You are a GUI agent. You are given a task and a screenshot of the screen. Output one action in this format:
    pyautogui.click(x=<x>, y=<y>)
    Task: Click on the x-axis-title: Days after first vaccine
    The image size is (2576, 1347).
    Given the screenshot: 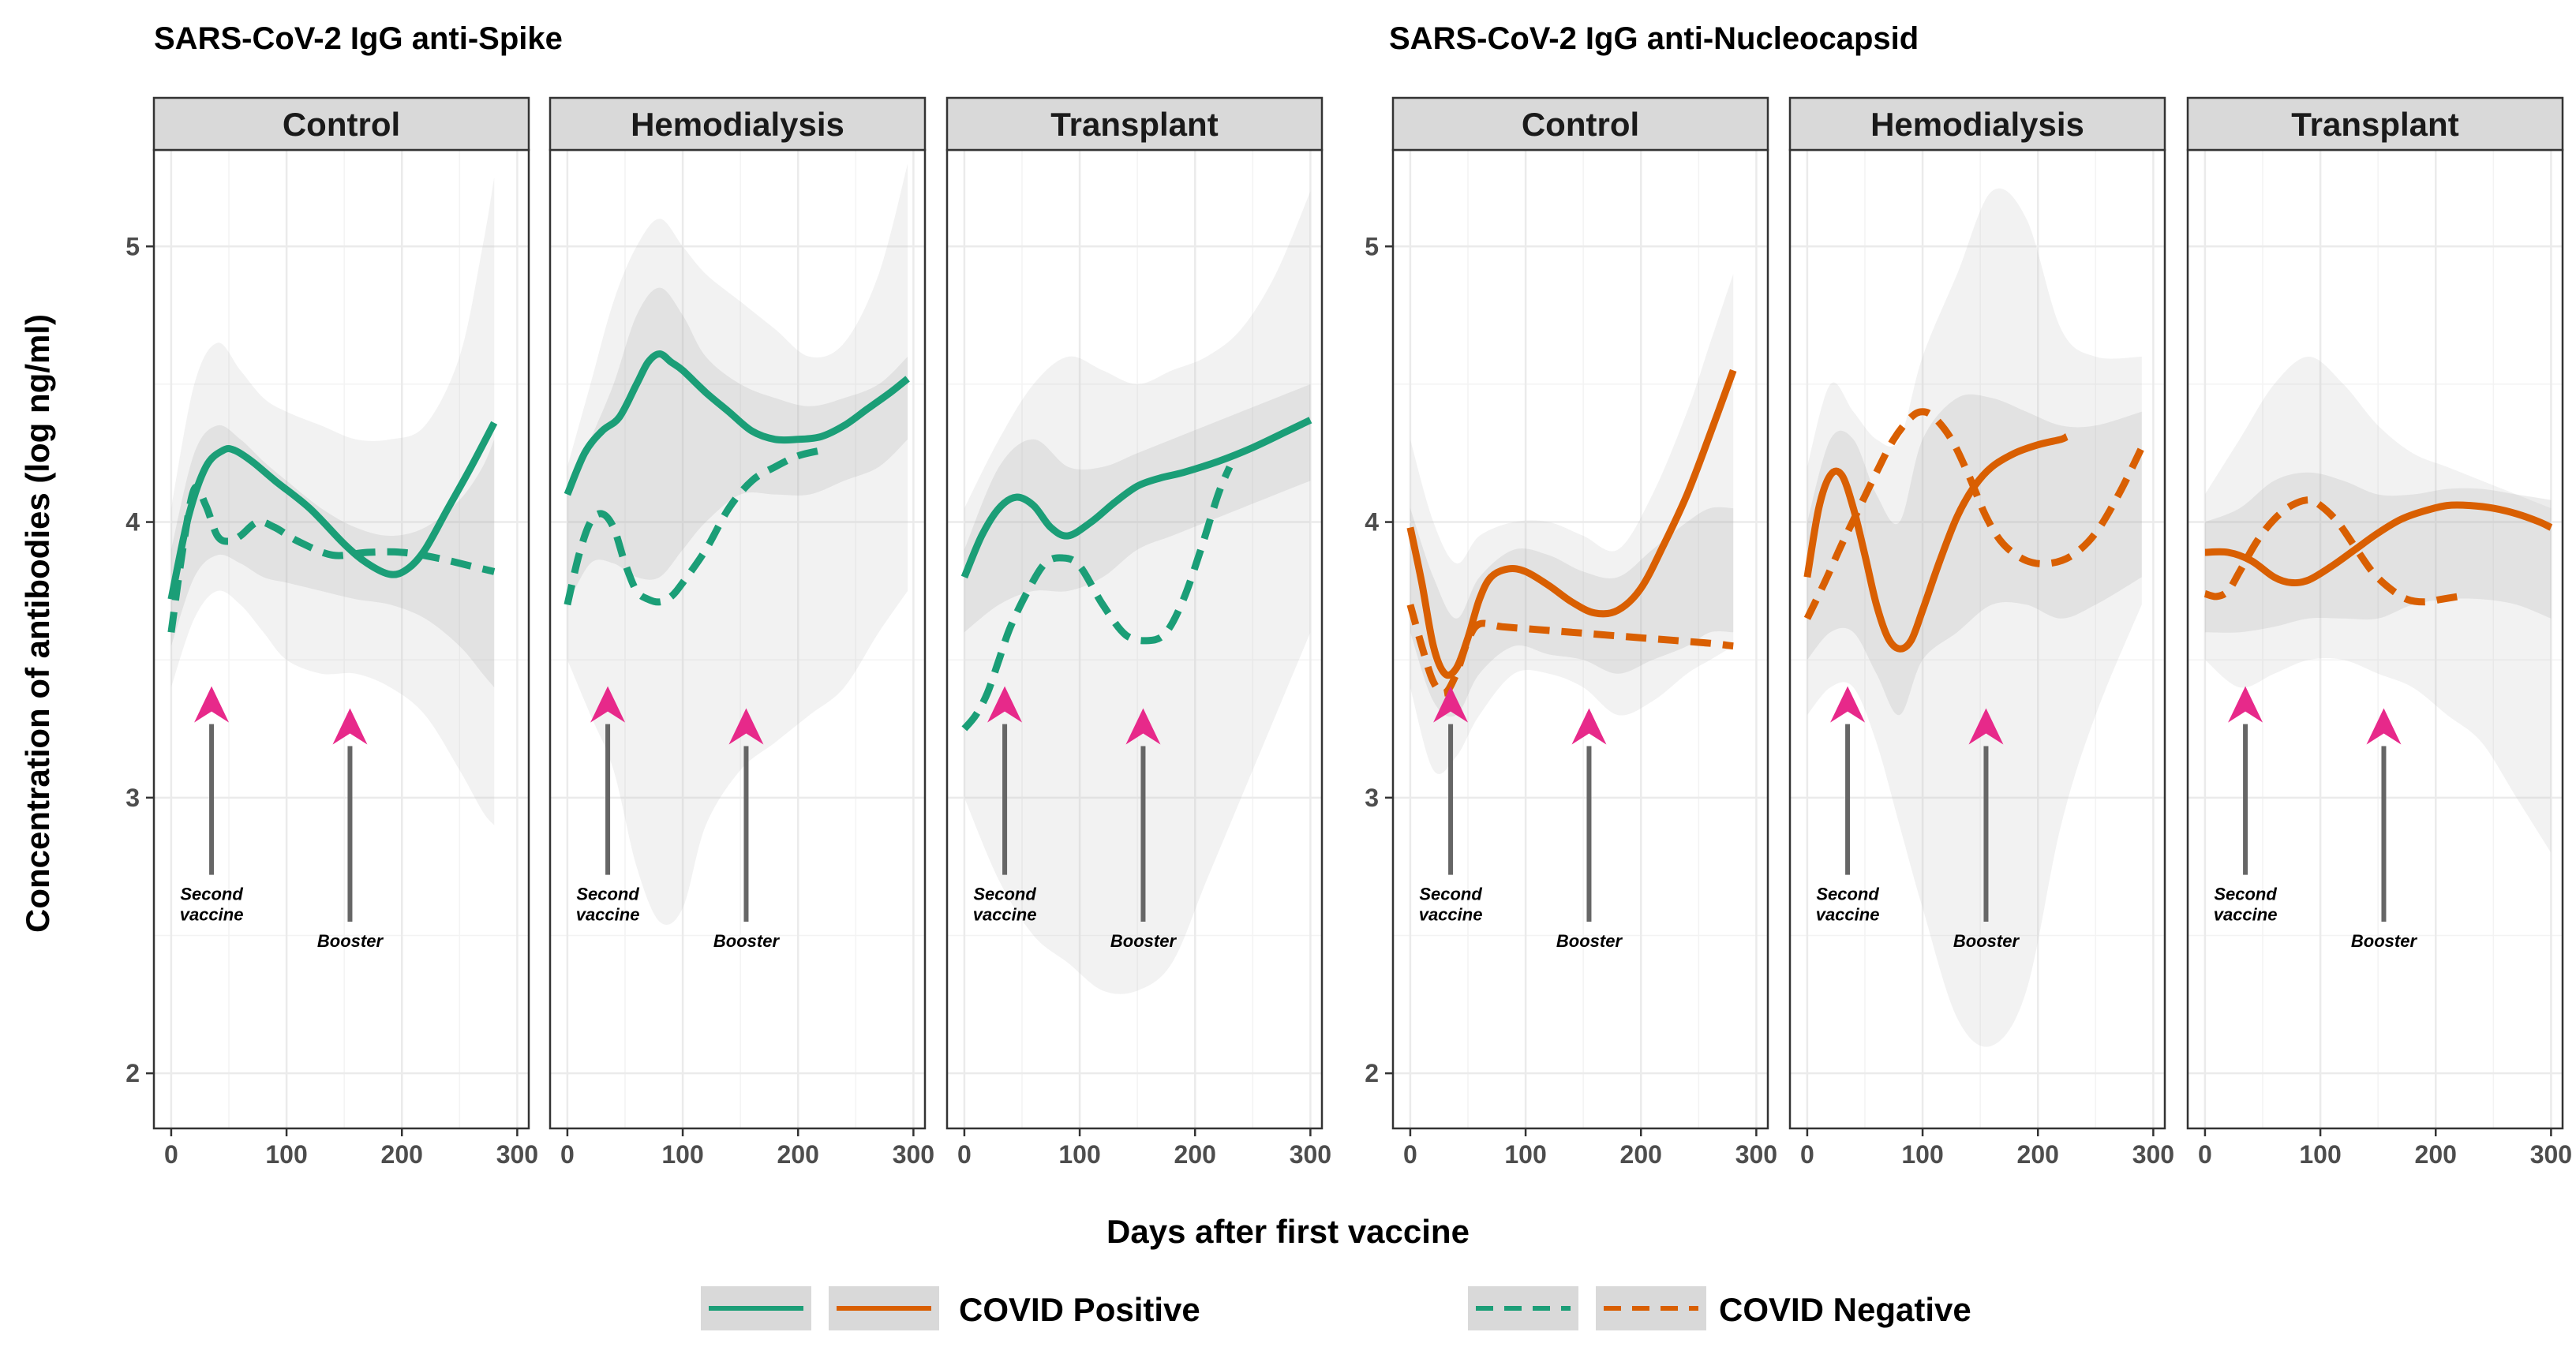 What is the action you would take?
    pyautogui.click(x=1288, y=1231)
    